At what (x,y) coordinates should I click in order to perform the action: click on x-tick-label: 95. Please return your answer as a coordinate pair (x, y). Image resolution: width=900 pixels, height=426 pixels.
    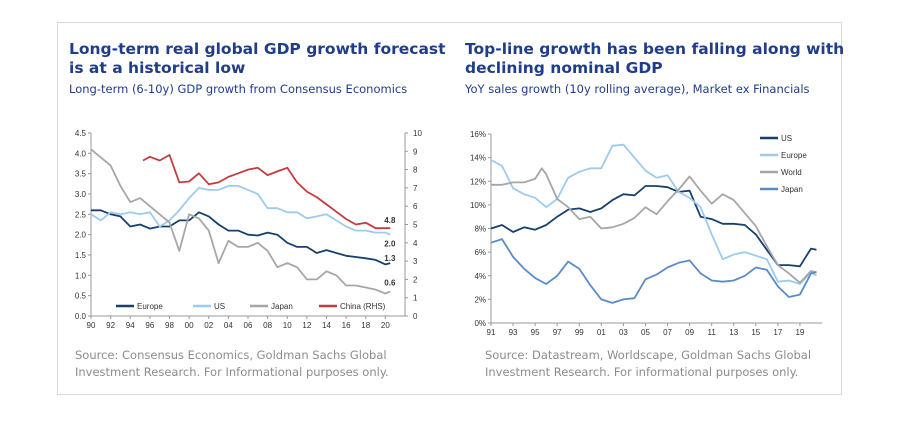
    Looking at the image, I should click on (535, 332).